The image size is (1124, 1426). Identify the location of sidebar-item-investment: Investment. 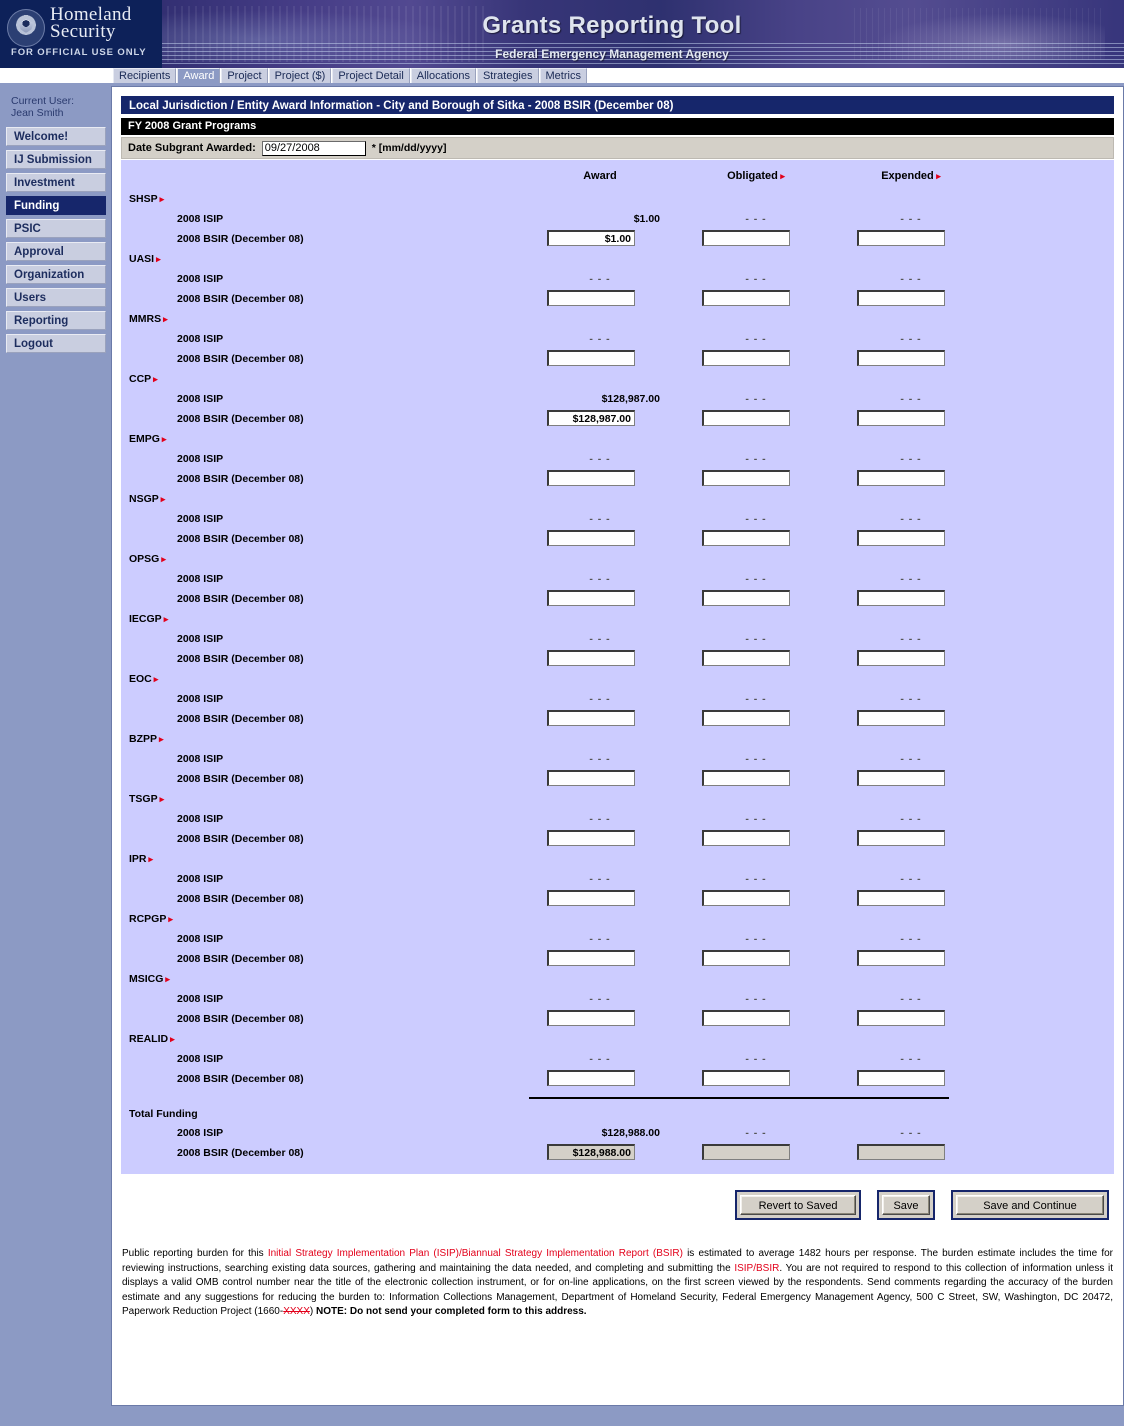
(56, 182).